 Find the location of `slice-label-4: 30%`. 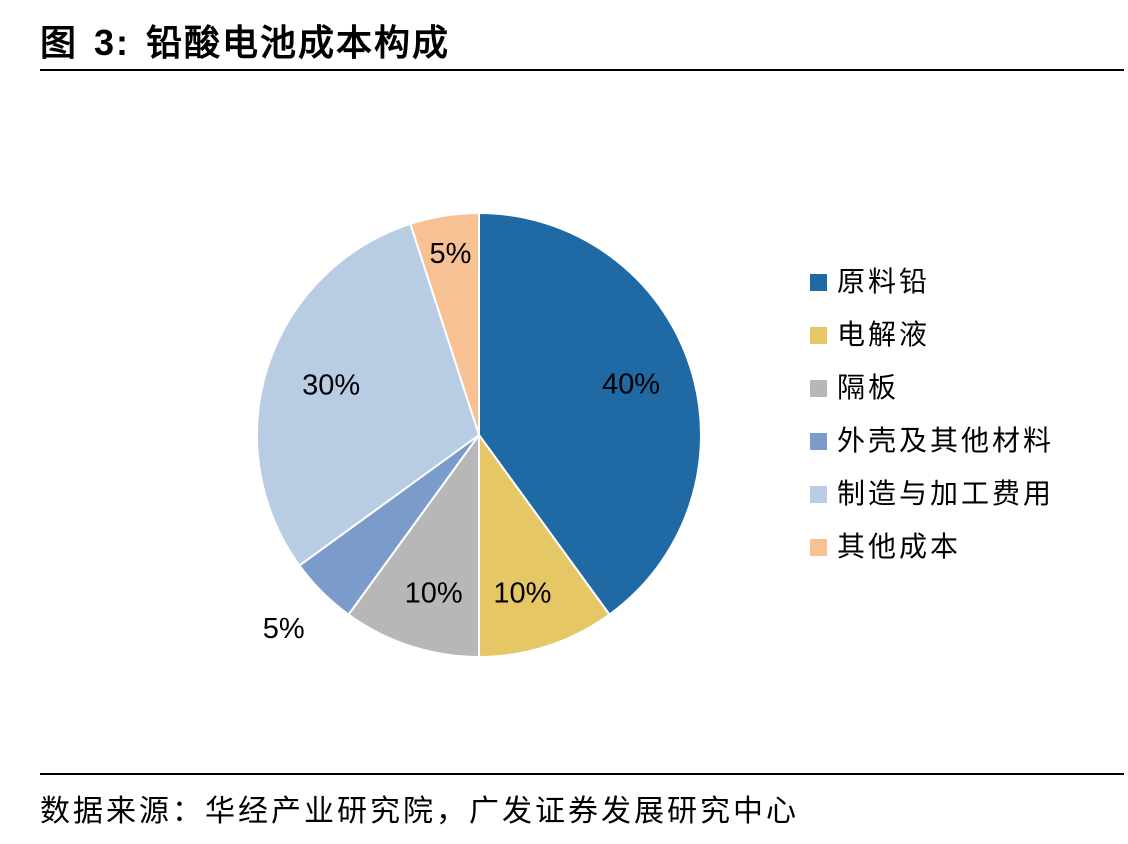

slice-label-4: 30% is located at coordinates (331, 386).